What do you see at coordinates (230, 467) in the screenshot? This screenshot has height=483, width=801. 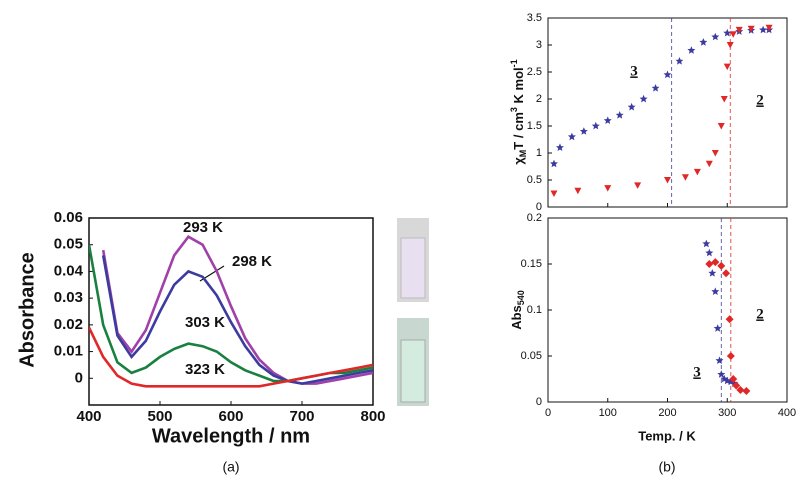 I see `caption: (a)` at bounding box center [230, 467].